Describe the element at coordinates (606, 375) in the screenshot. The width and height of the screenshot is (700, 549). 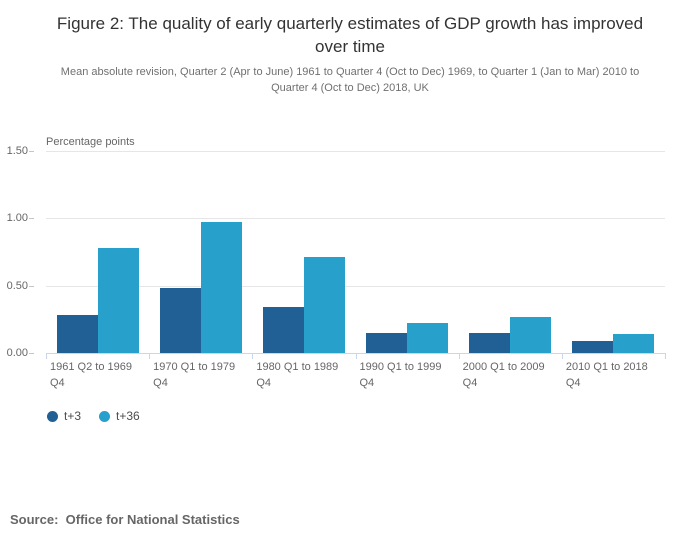
I see `x-tick-label-5: 2010 Q1 to 2018 Q4` at that location.